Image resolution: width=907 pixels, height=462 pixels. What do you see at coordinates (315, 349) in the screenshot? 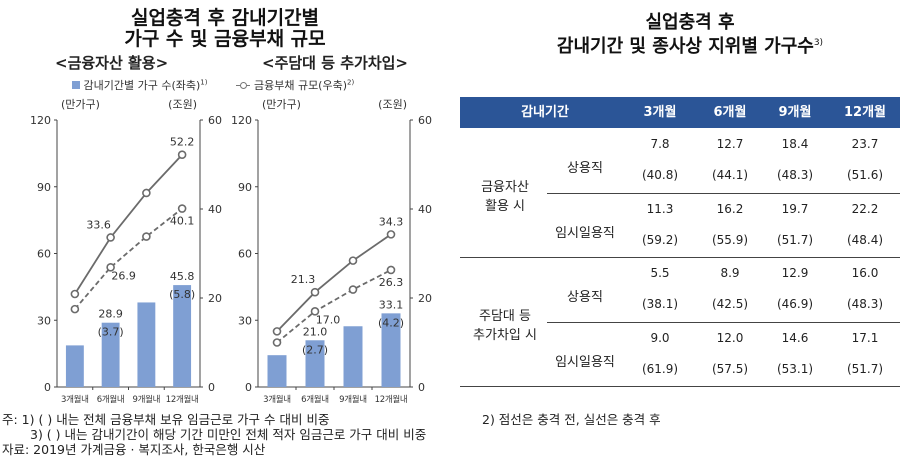
I see `bar-share-label: (2.7)` at bounding box center [315, 349].